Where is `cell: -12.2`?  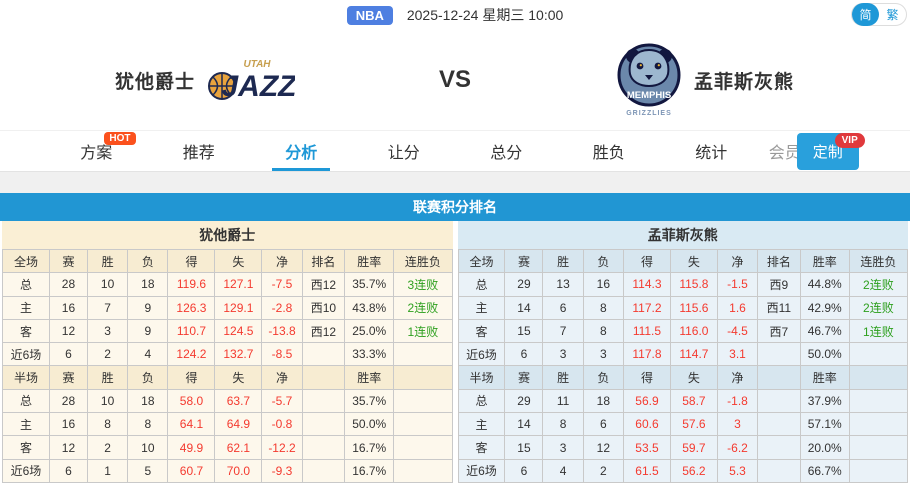
cell: -12.2 is located at coordinates (282, 447).